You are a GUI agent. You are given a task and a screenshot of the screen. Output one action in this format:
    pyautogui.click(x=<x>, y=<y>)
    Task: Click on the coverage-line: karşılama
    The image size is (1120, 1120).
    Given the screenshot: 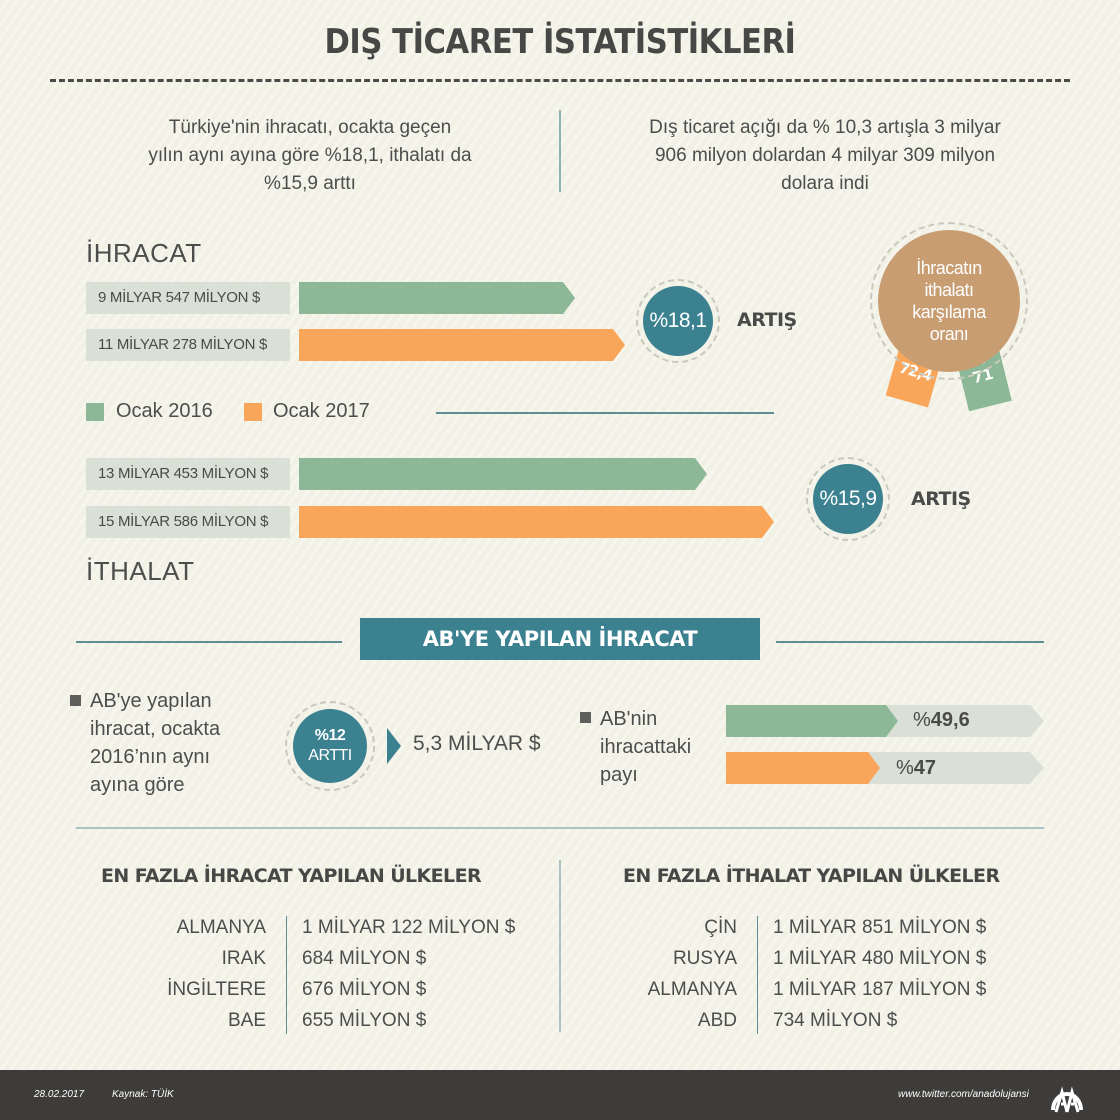 What is the action you would take?
    pyautogui.click(x=949, y=312)
    